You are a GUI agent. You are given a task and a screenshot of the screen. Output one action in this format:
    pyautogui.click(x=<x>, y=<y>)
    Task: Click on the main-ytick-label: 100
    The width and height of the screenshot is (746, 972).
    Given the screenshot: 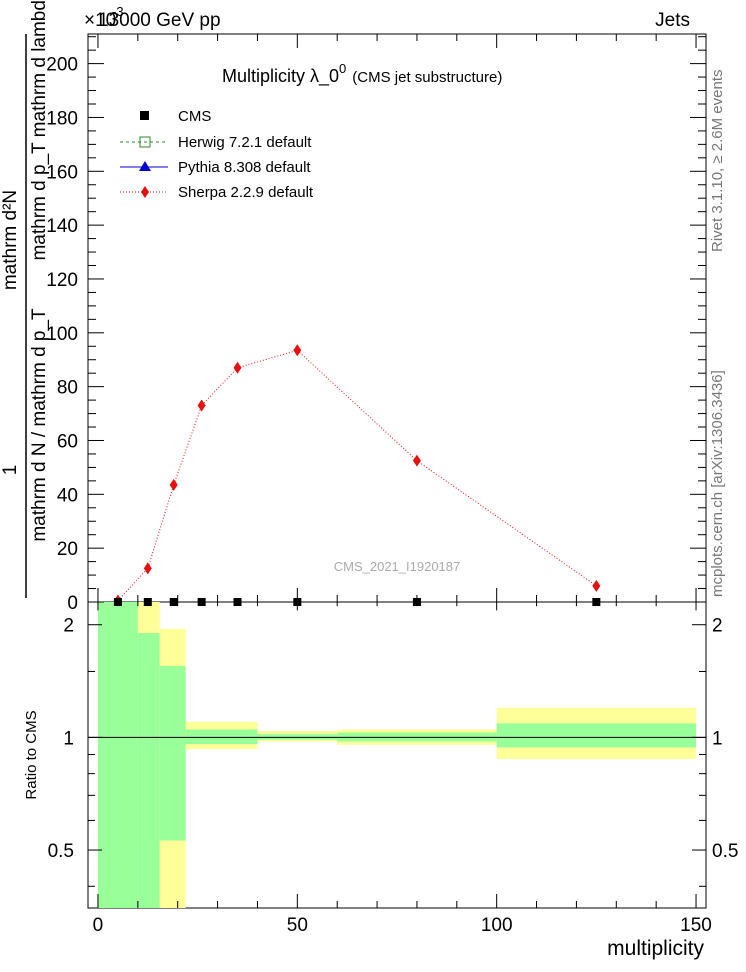 What is the action you would take?
    pyautogui.click(x=62, y=334)
    